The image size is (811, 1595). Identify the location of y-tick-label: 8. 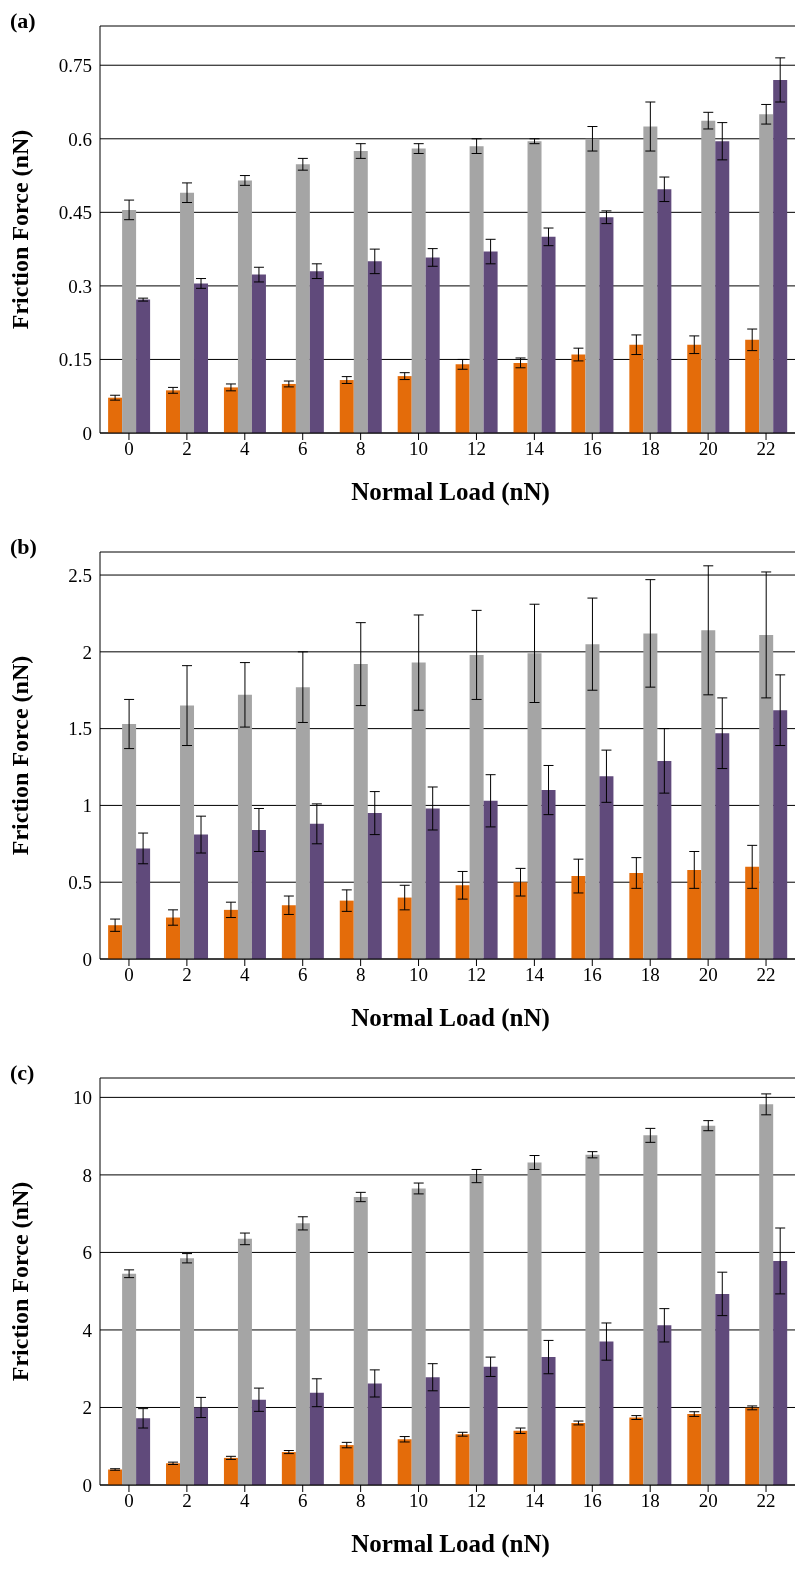
(87, 1175).